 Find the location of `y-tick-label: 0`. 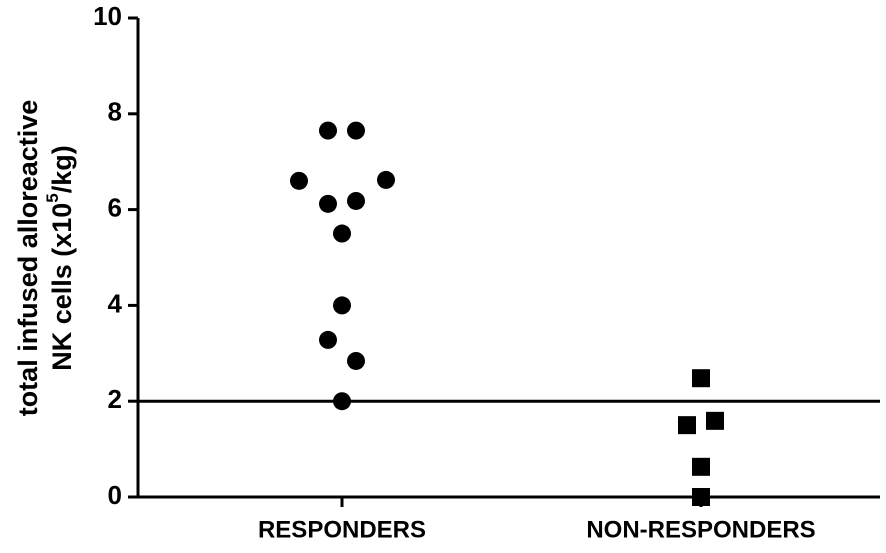

y-tick-label: 0 is located at coordinates (115, 495).